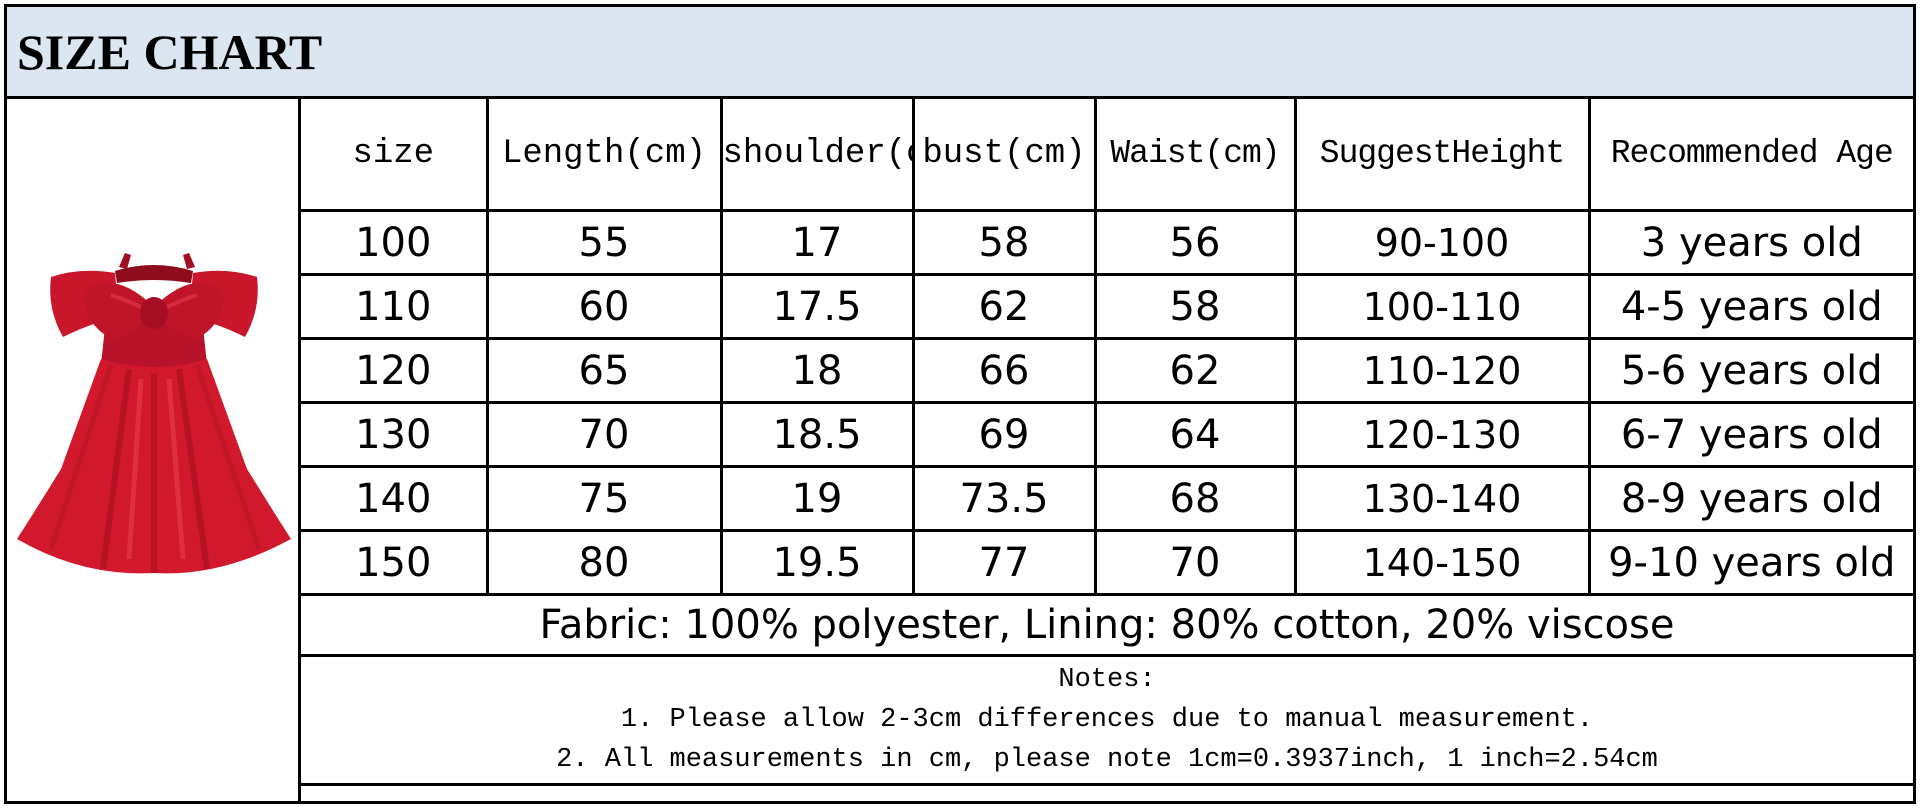 The image size is (1920, 808). What do you see at coordinates (154, 413) in the screenshot?
I see `dress-image` at bounding box center [154, 413].